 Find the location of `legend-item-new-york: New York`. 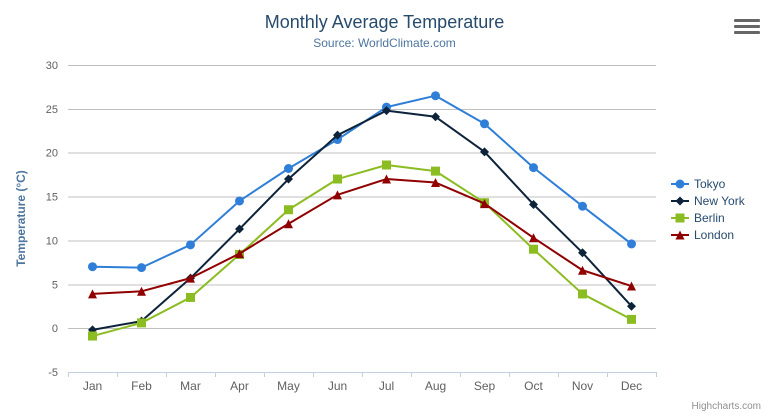

legend-item-new-york: New York is located at coordinates (708, 201).